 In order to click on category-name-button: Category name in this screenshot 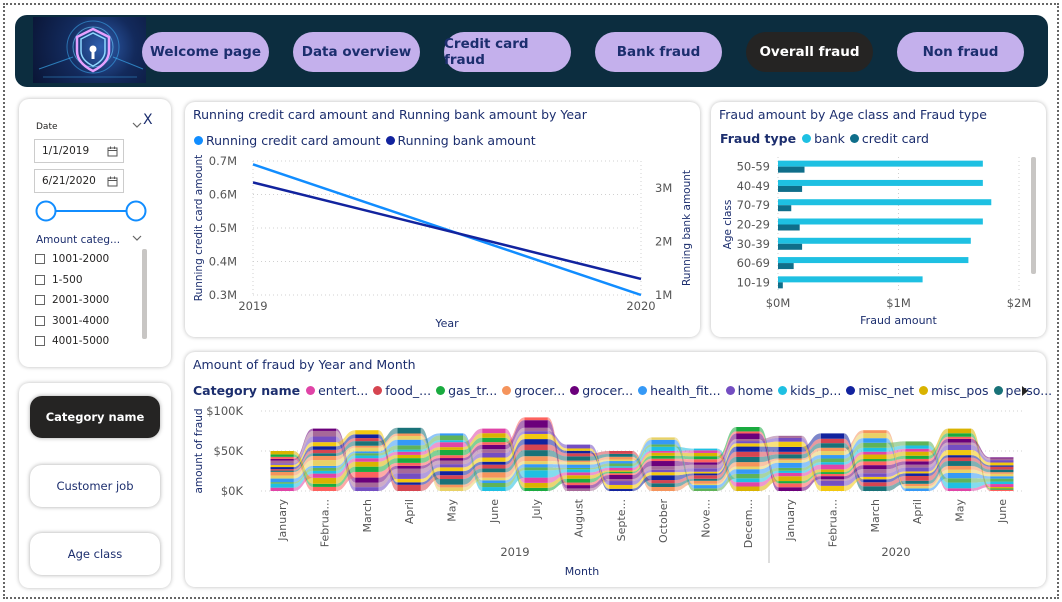, I will do `click(95, 417)`.